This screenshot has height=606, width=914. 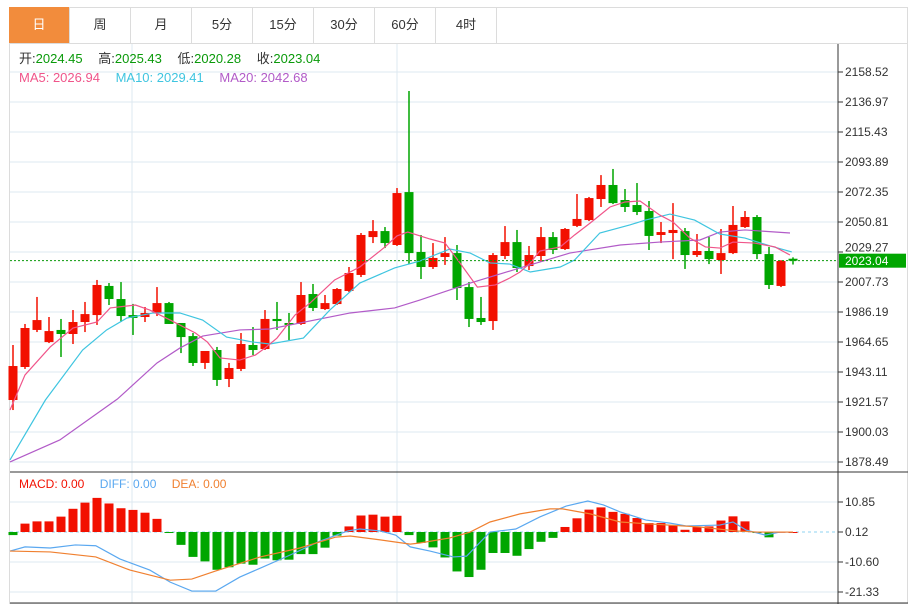 What do you see at coordinates (265, 58) in the screenshot?
I see `close-label: 收:` at bounding box center [265, 58].